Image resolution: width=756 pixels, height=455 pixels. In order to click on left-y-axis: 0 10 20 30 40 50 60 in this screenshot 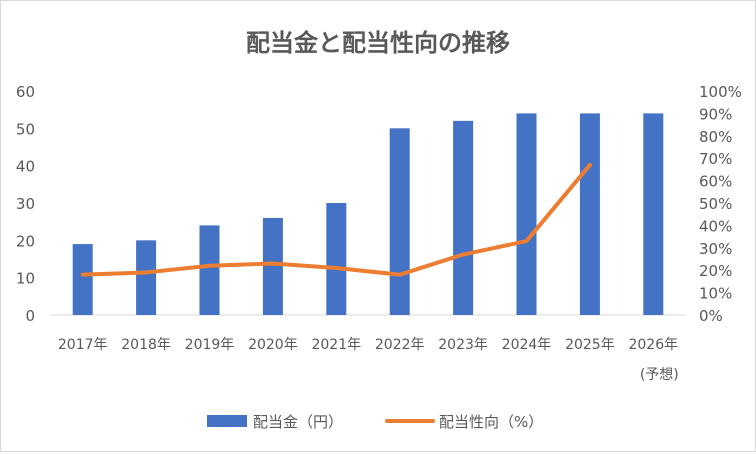, I will do `click(25, 204)`.